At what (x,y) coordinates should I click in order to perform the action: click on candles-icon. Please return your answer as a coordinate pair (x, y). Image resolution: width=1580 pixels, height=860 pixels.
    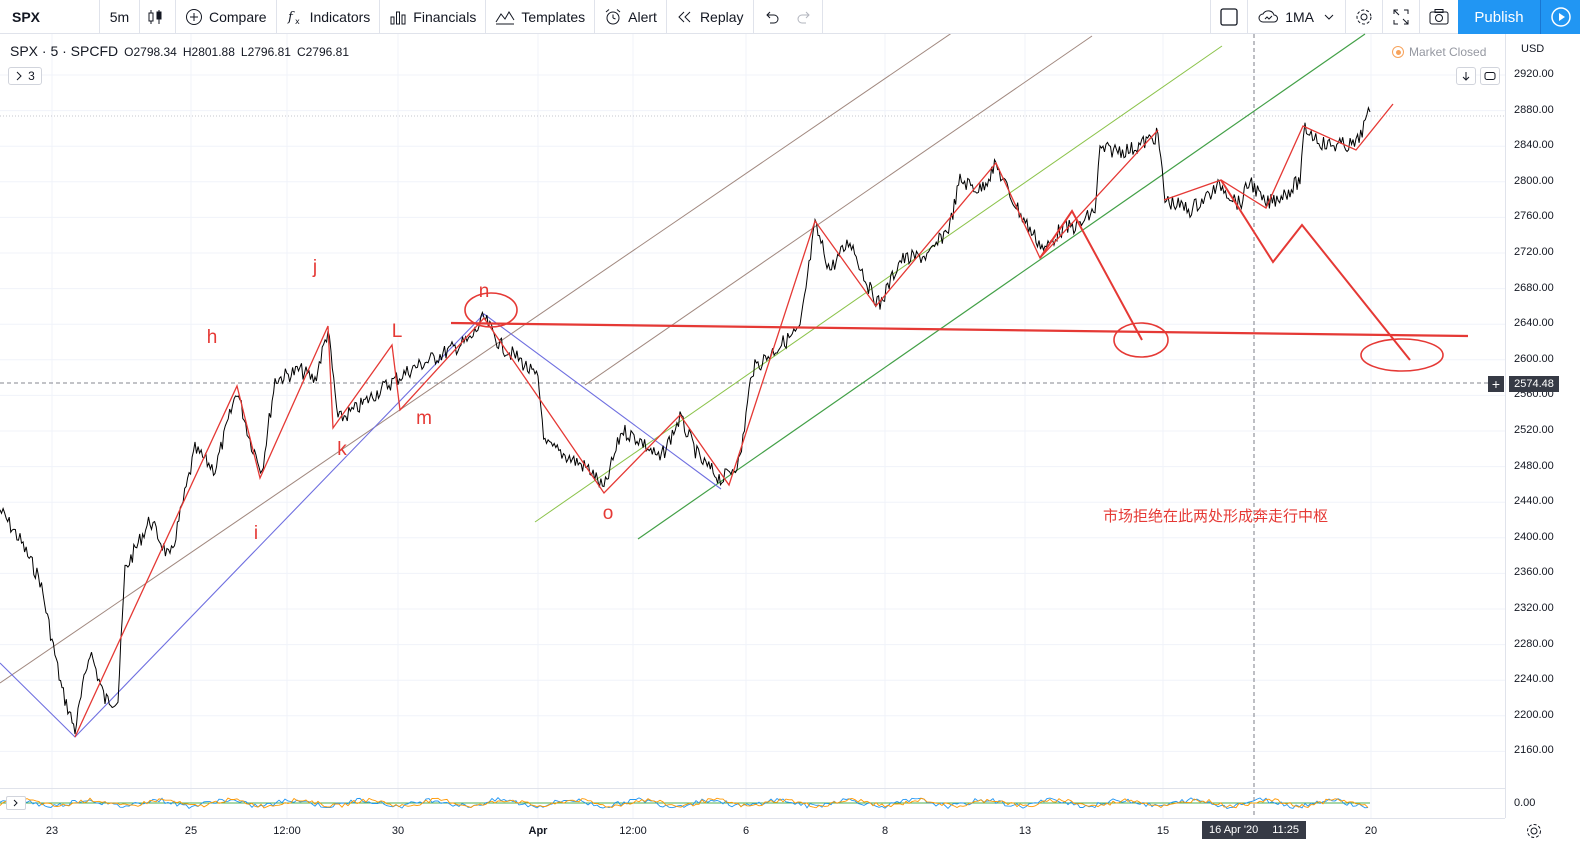
    Looking at the image, I should click on (154, 16).